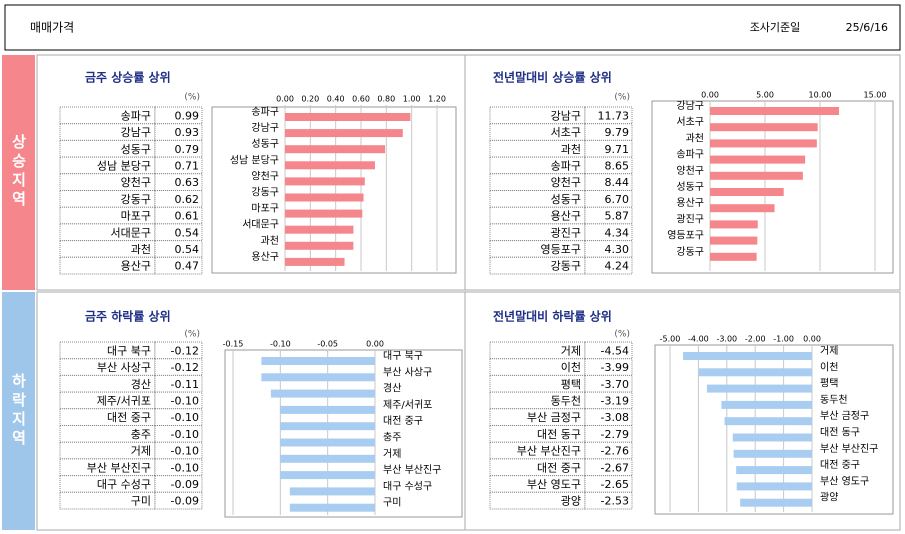 The width and height of the screenshot is (905, 534). What do you see at coordinates (136, 115) in the screenshot?
I see `row-name: 송파구` at bounding box center [136, 115].